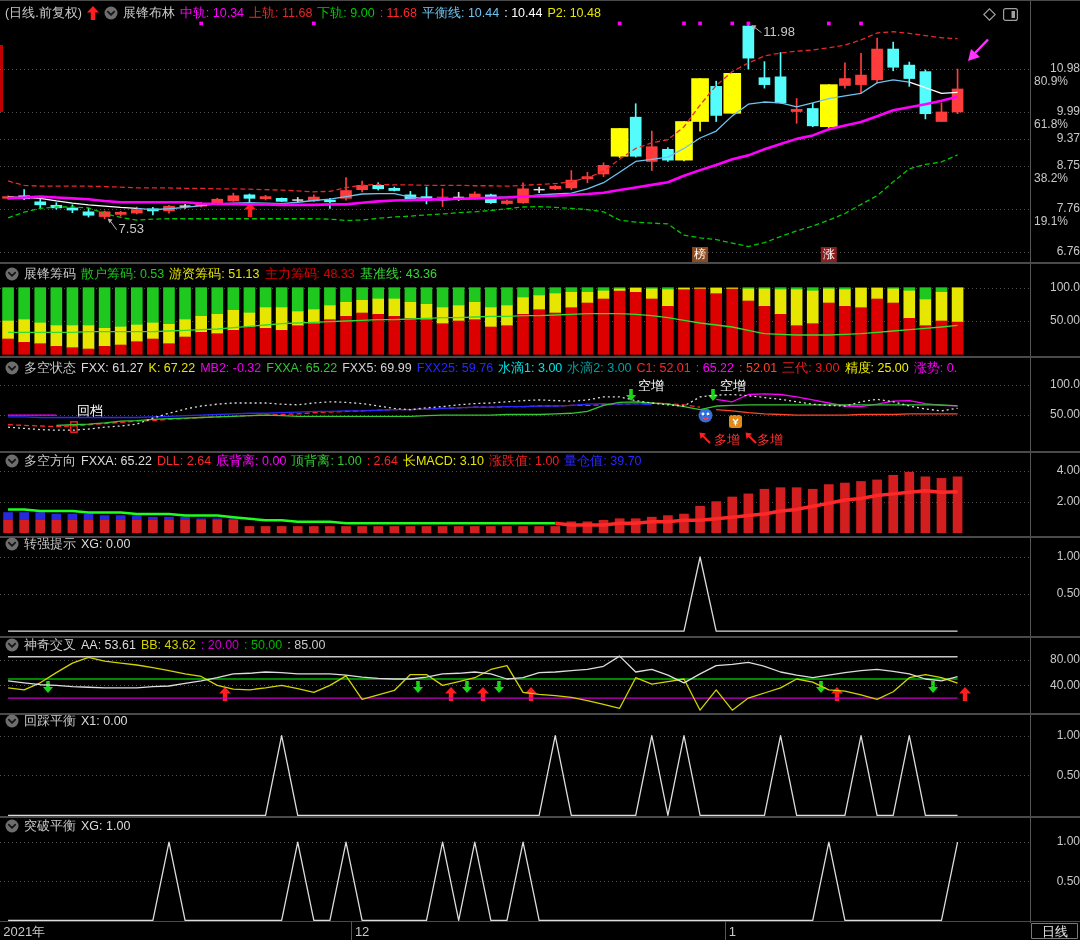  I want to click on y-tick-label: 80.00, so click(1064, 659).